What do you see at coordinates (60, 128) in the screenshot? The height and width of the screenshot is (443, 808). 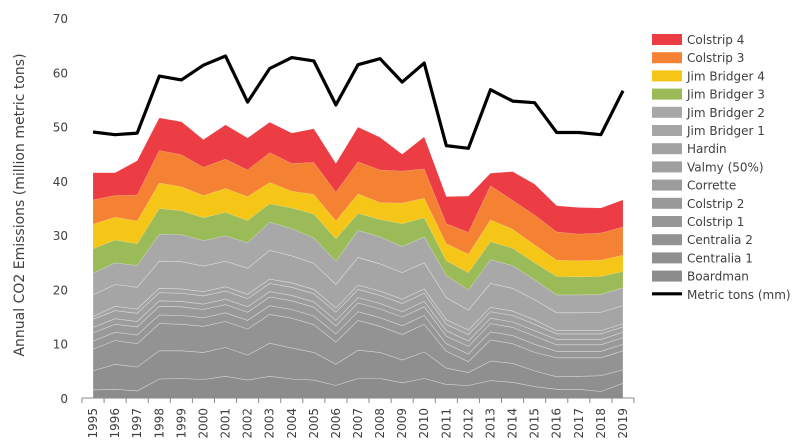 I see `y-tick-label: 50` at bounding box center [60, 128].